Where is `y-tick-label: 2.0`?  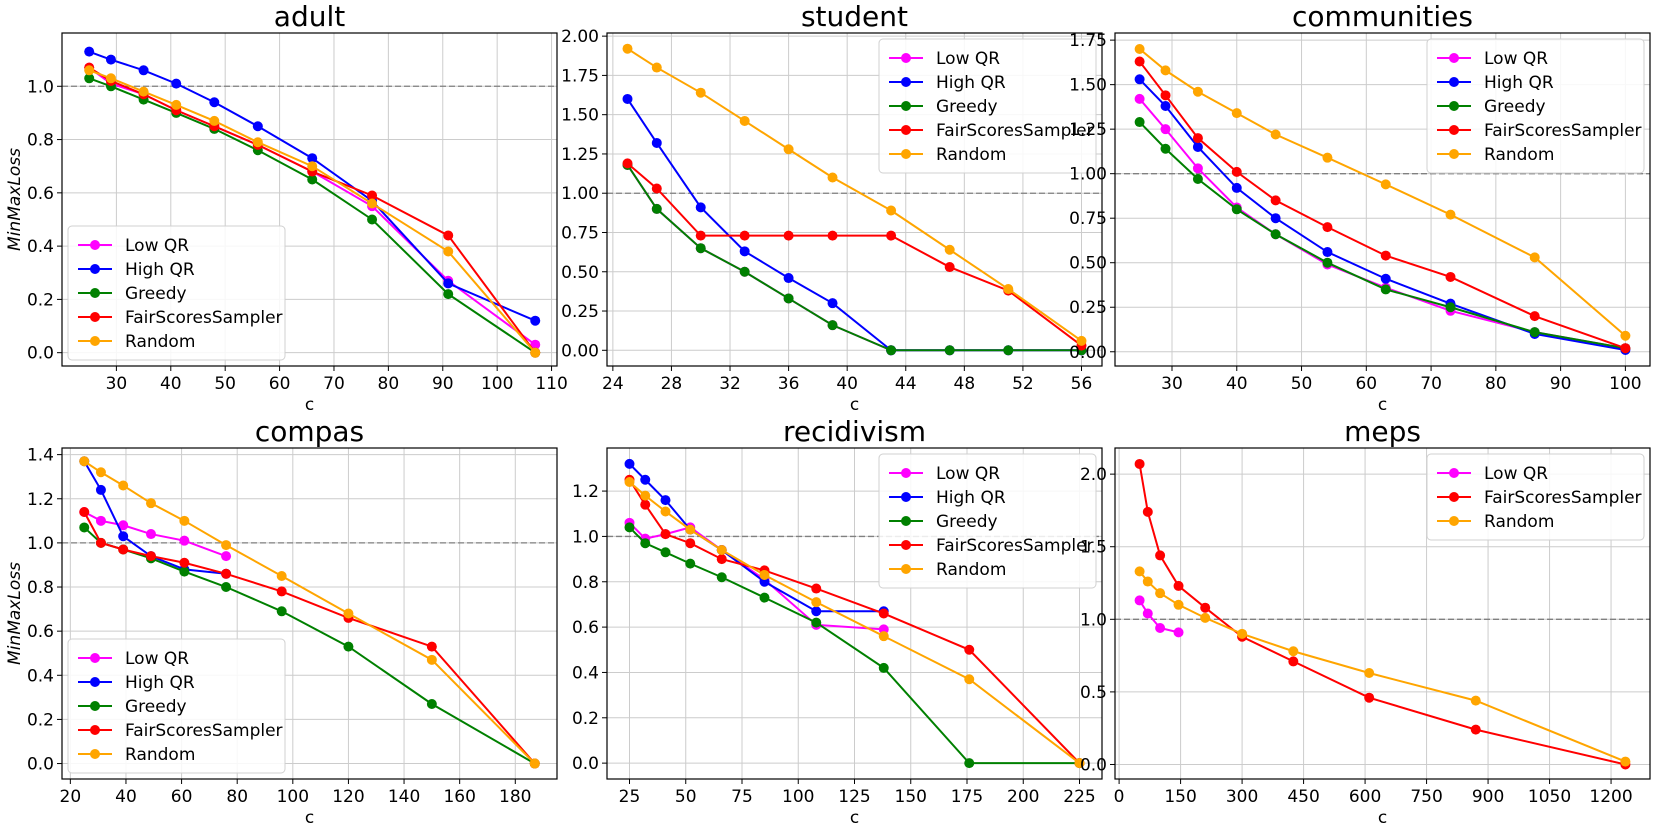 y-tick-label: 2.0 is located at coordinates (1093, 475).